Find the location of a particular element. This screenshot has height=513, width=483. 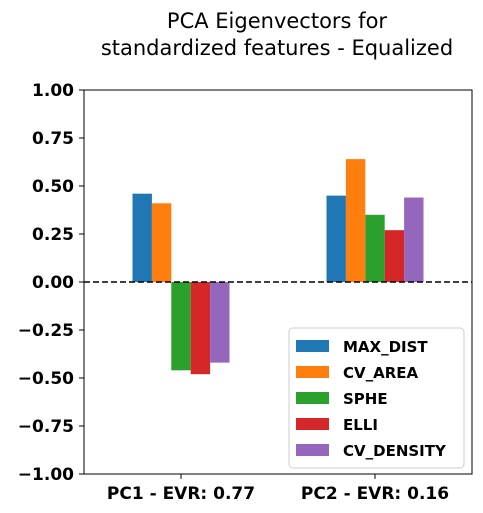

chart-title-line-1: PCA Eigenvectors for is located at coordinates (277, 21).